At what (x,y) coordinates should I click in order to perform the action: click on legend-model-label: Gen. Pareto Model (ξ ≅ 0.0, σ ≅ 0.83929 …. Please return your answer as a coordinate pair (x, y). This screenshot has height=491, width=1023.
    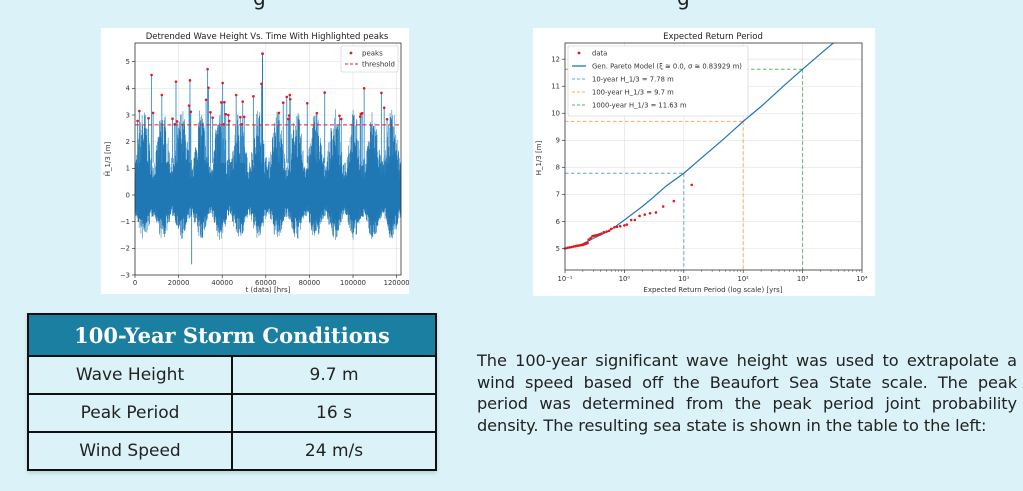
    Looking at the image, I should click on (667, 67).